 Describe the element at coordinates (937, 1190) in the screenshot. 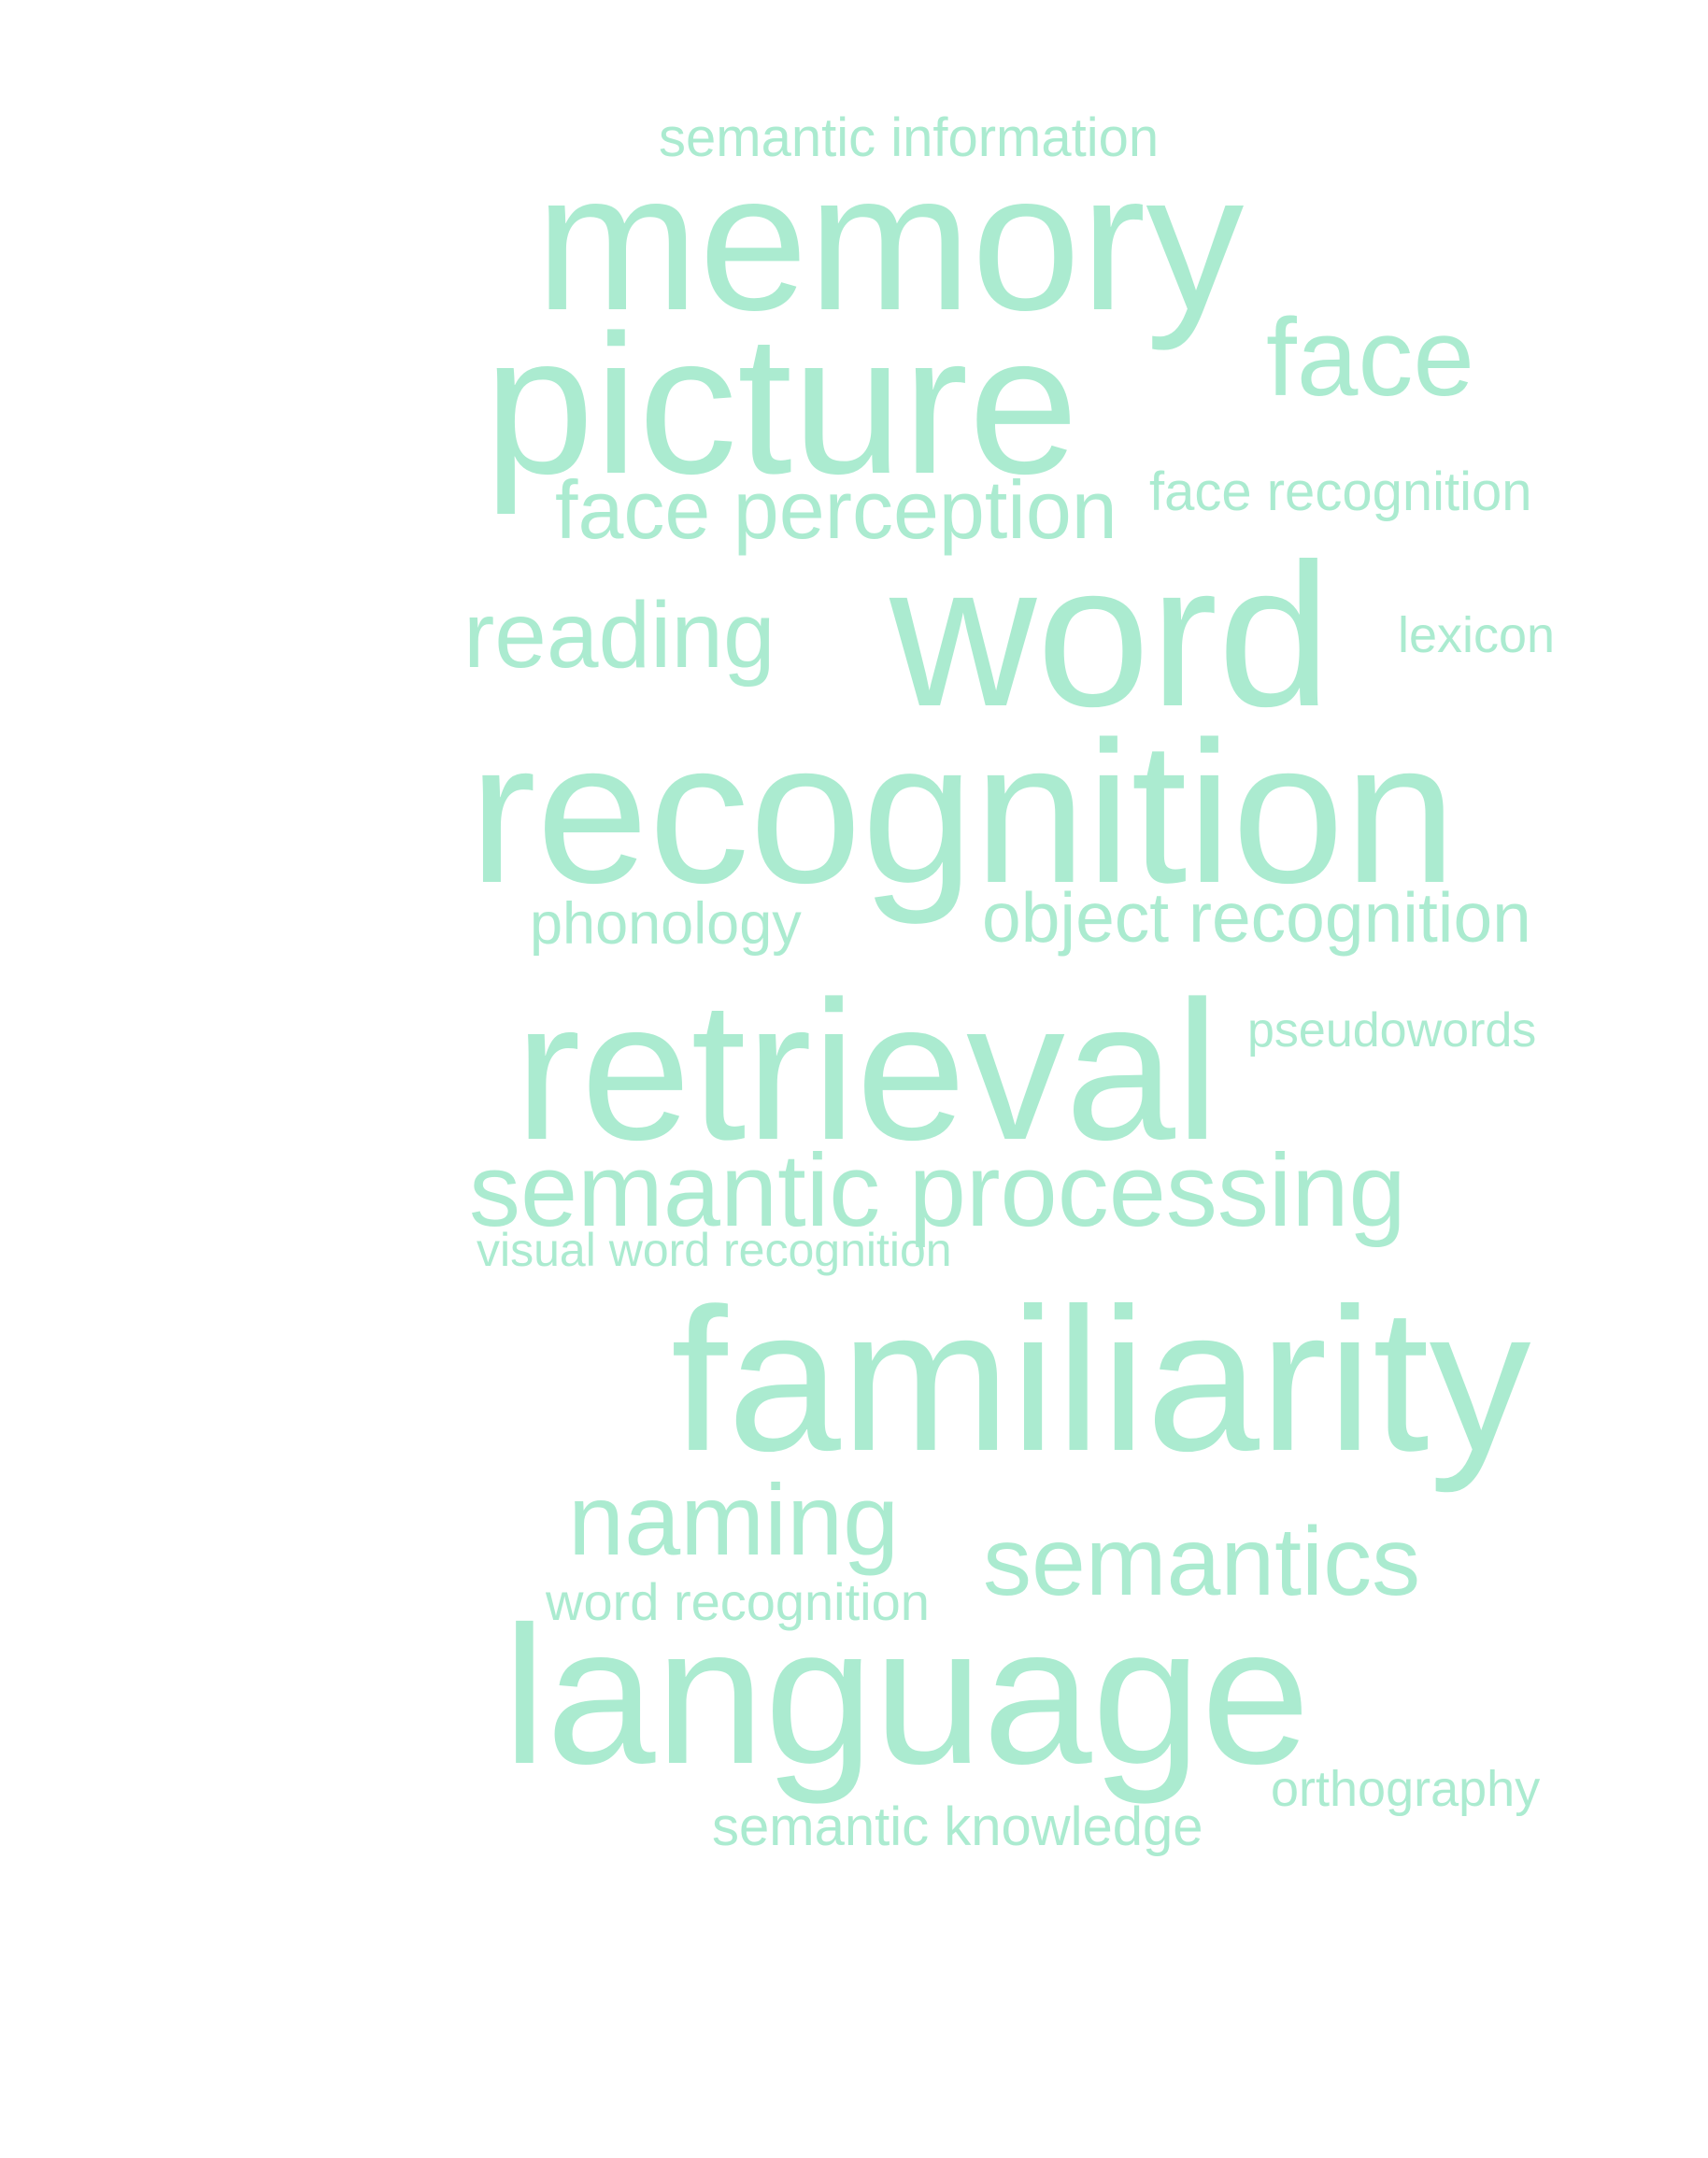

I see `word-semantic-processing: semantic processing` at that location.